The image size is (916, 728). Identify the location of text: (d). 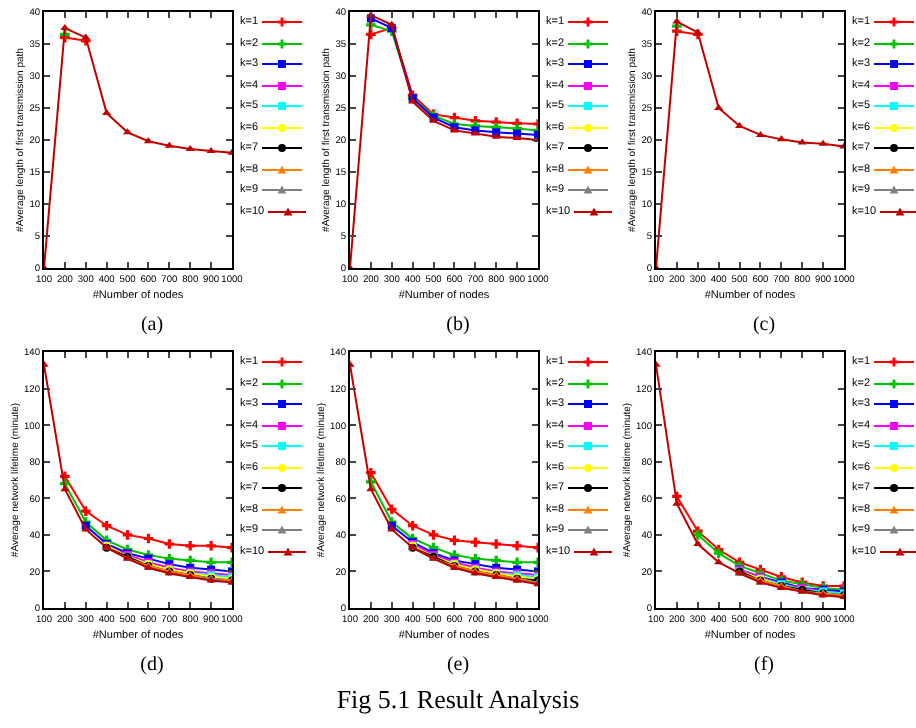
(152, 666).